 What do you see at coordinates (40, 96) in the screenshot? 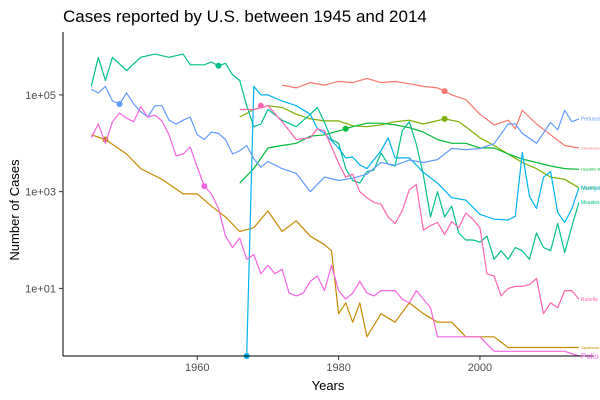
I see `y-tick-label: 1e+05` at bounding box center [40, 96].